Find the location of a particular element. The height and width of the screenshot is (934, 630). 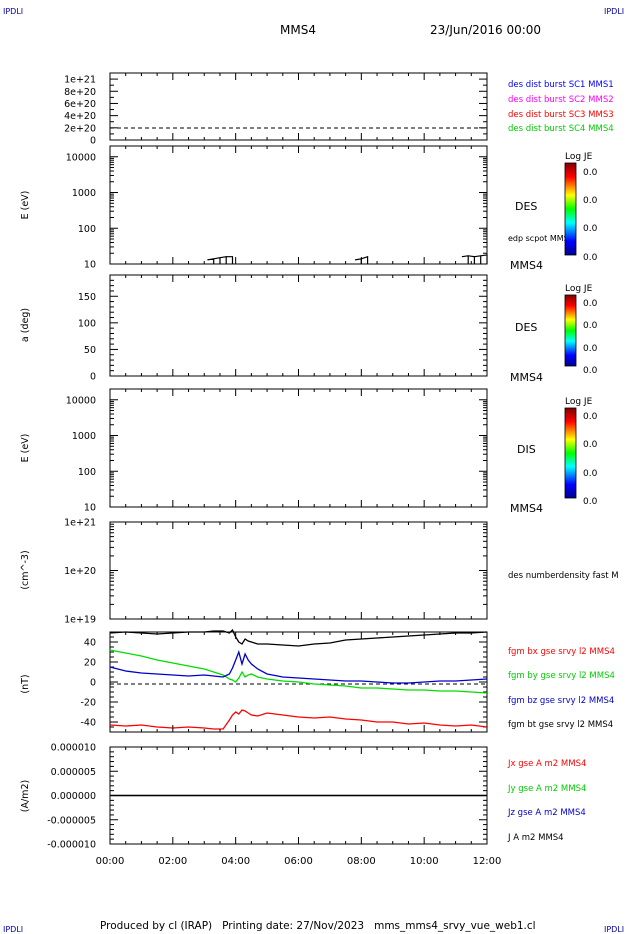

fgm-by-line is located at coordinates (298, 671).